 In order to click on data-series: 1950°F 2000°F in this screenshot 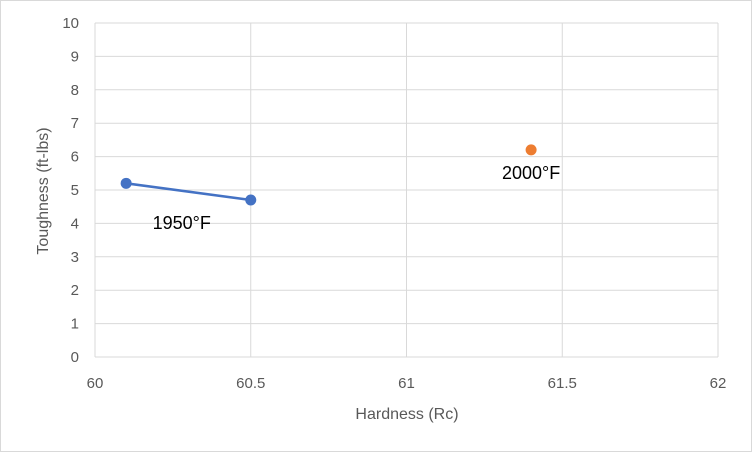, I will do `click(340, 188)`.